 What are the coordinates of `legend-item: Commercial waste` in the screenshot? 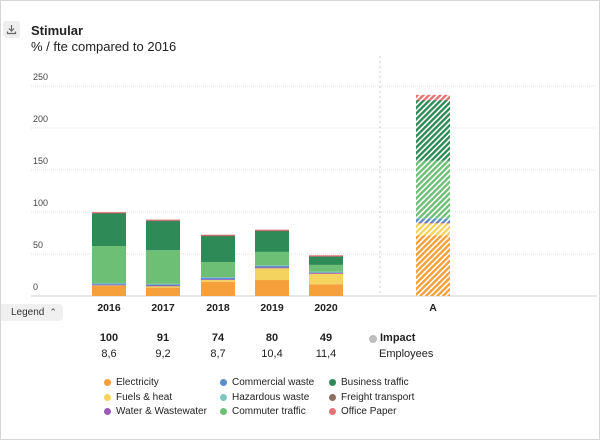 It's located at (267, 382).